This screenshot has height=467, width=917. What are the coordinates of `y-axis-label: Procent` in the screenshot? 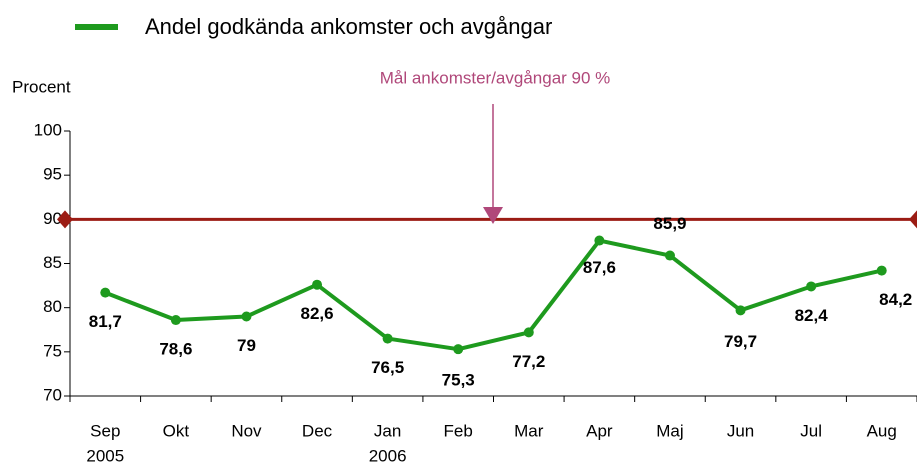 It's located at (41, 86).